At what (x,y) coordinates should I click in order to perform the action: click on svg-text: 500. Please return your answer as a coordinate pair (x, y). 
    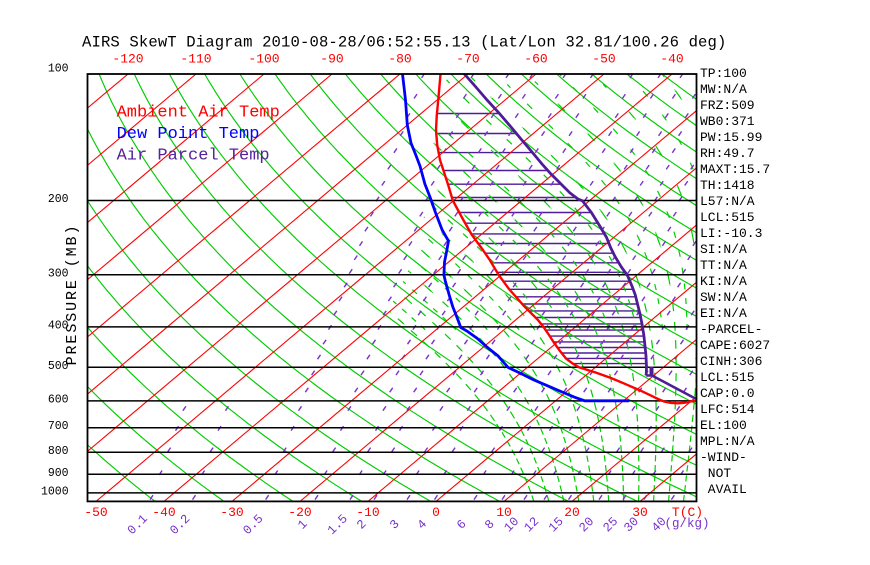
    Looking at the image, I should click on (58, 366).